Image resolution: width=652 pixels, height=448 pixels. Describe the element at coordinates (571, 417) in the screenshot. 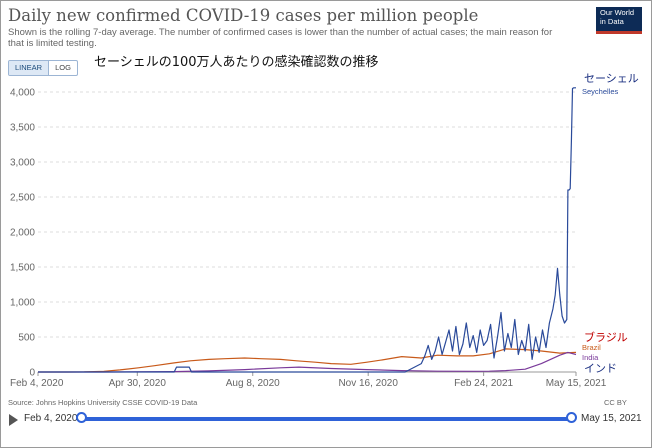

I see `timeline-end-handle` at that location.